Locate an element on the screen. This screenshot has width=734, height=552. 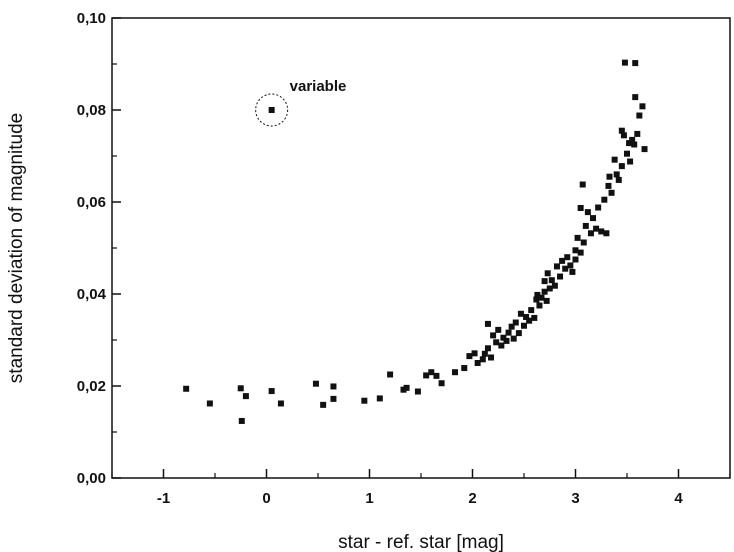
x-tick-label: 2 is located at coordinates (472, 498).